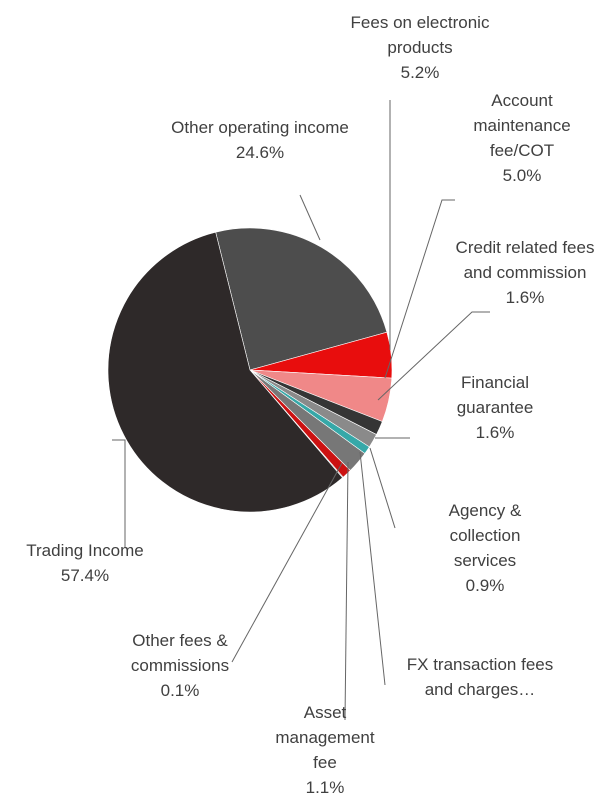  Describe the element at coordinates (485, 585) in the screenshot. I see `value-label: 0.9%` at that location.